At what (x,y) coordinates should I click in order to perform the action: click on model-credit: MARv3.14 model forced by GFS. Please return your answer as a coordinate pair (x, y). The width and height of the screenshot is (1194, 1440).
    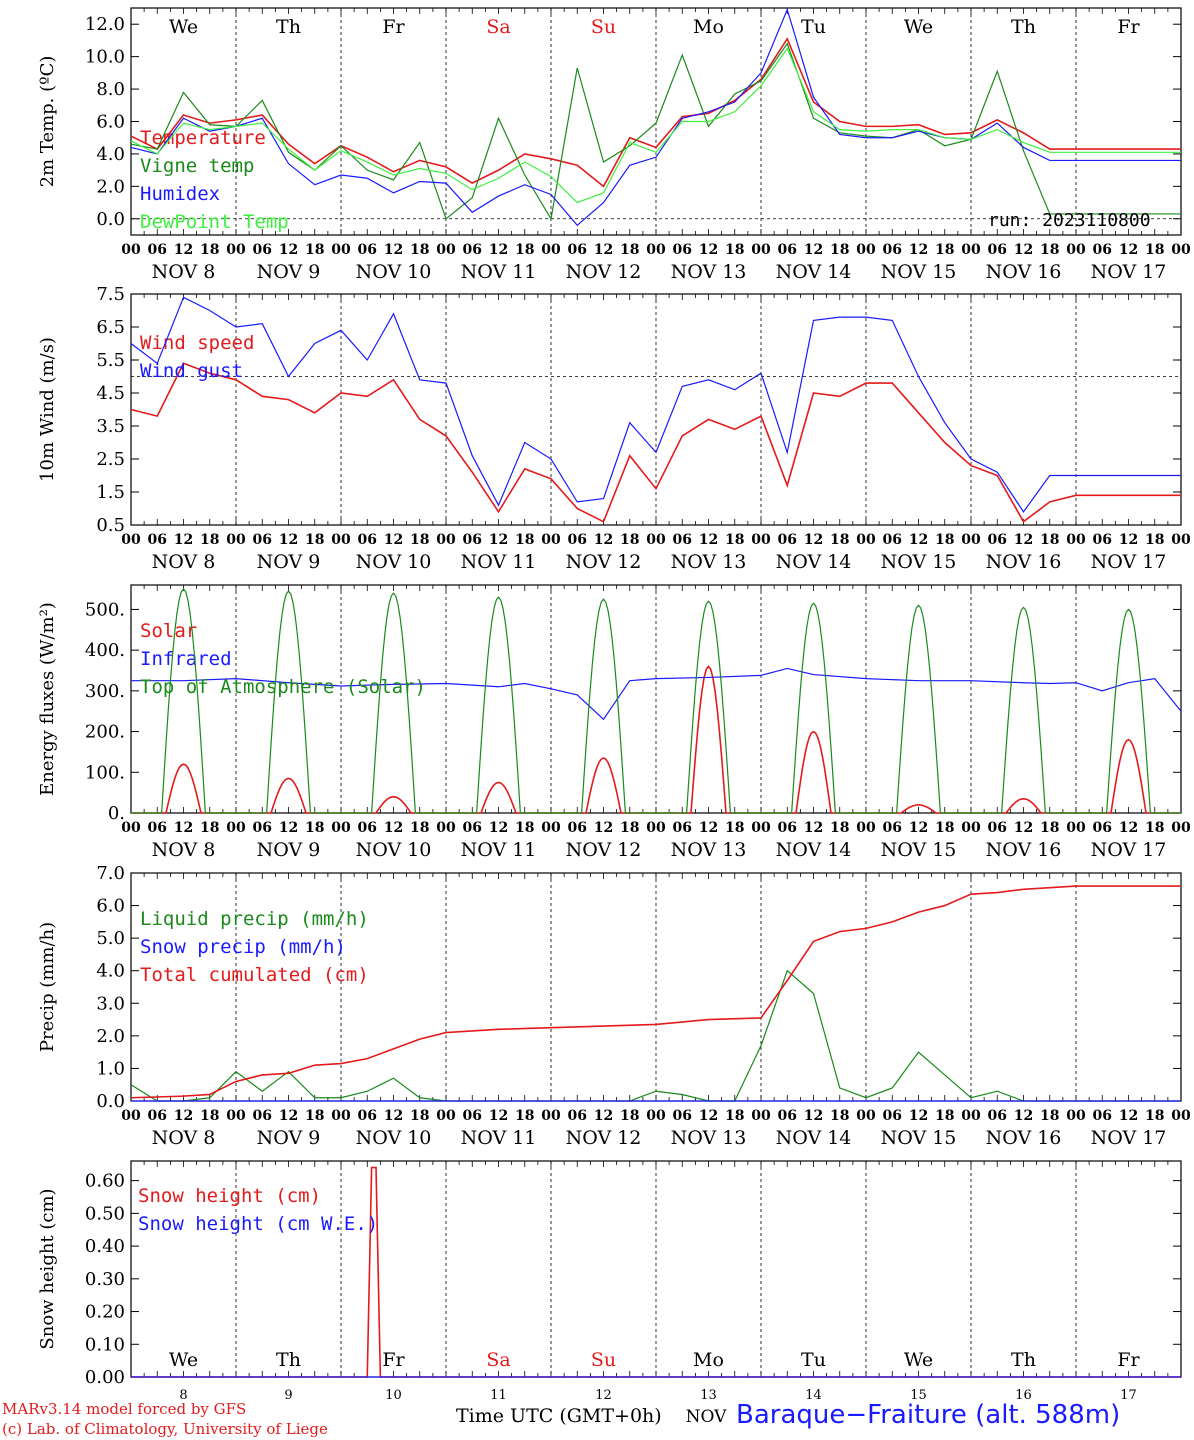
    Looking at the image, I should click on (124, 1409).